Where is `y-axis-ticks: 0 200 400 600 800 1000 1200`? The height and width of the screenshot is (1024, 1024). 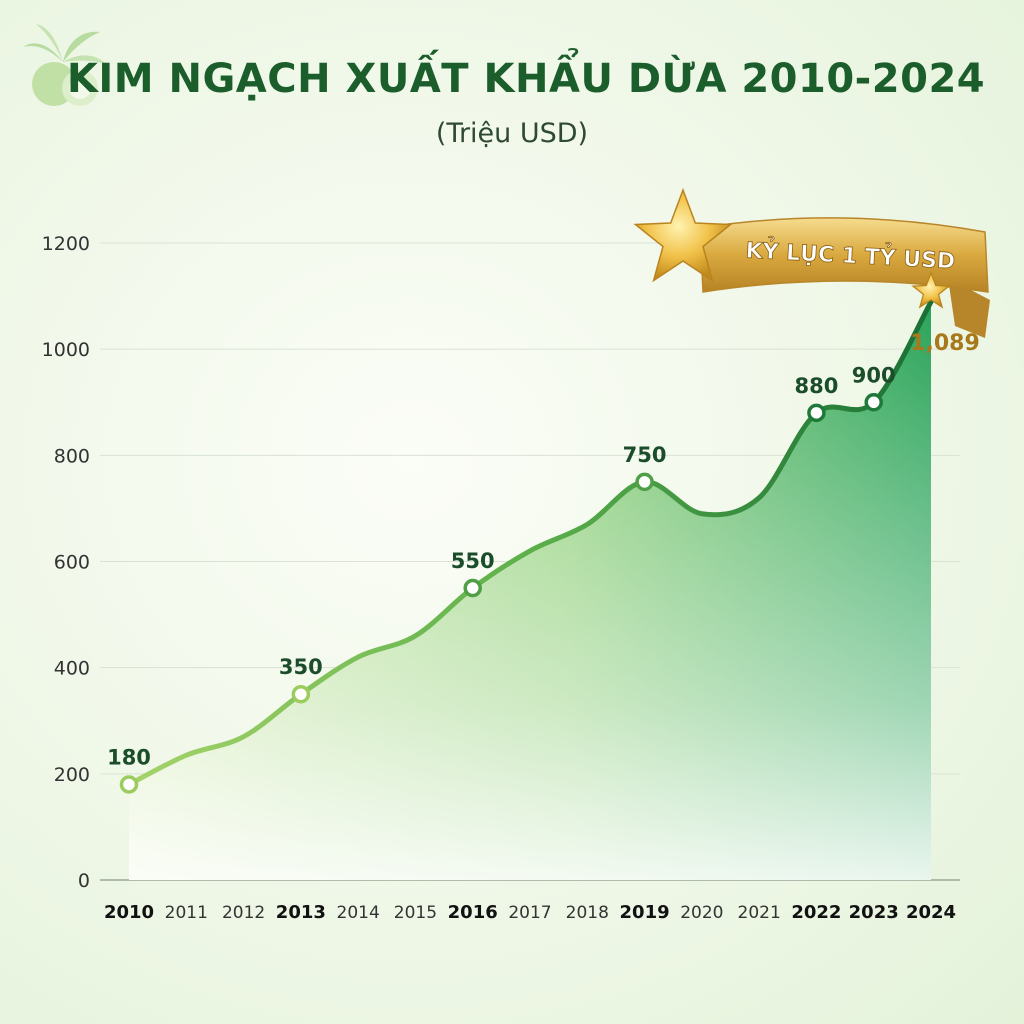
y-axis-ticks: 0 200 400 600 800 1000 1200 is located at coordinates (66, 562).